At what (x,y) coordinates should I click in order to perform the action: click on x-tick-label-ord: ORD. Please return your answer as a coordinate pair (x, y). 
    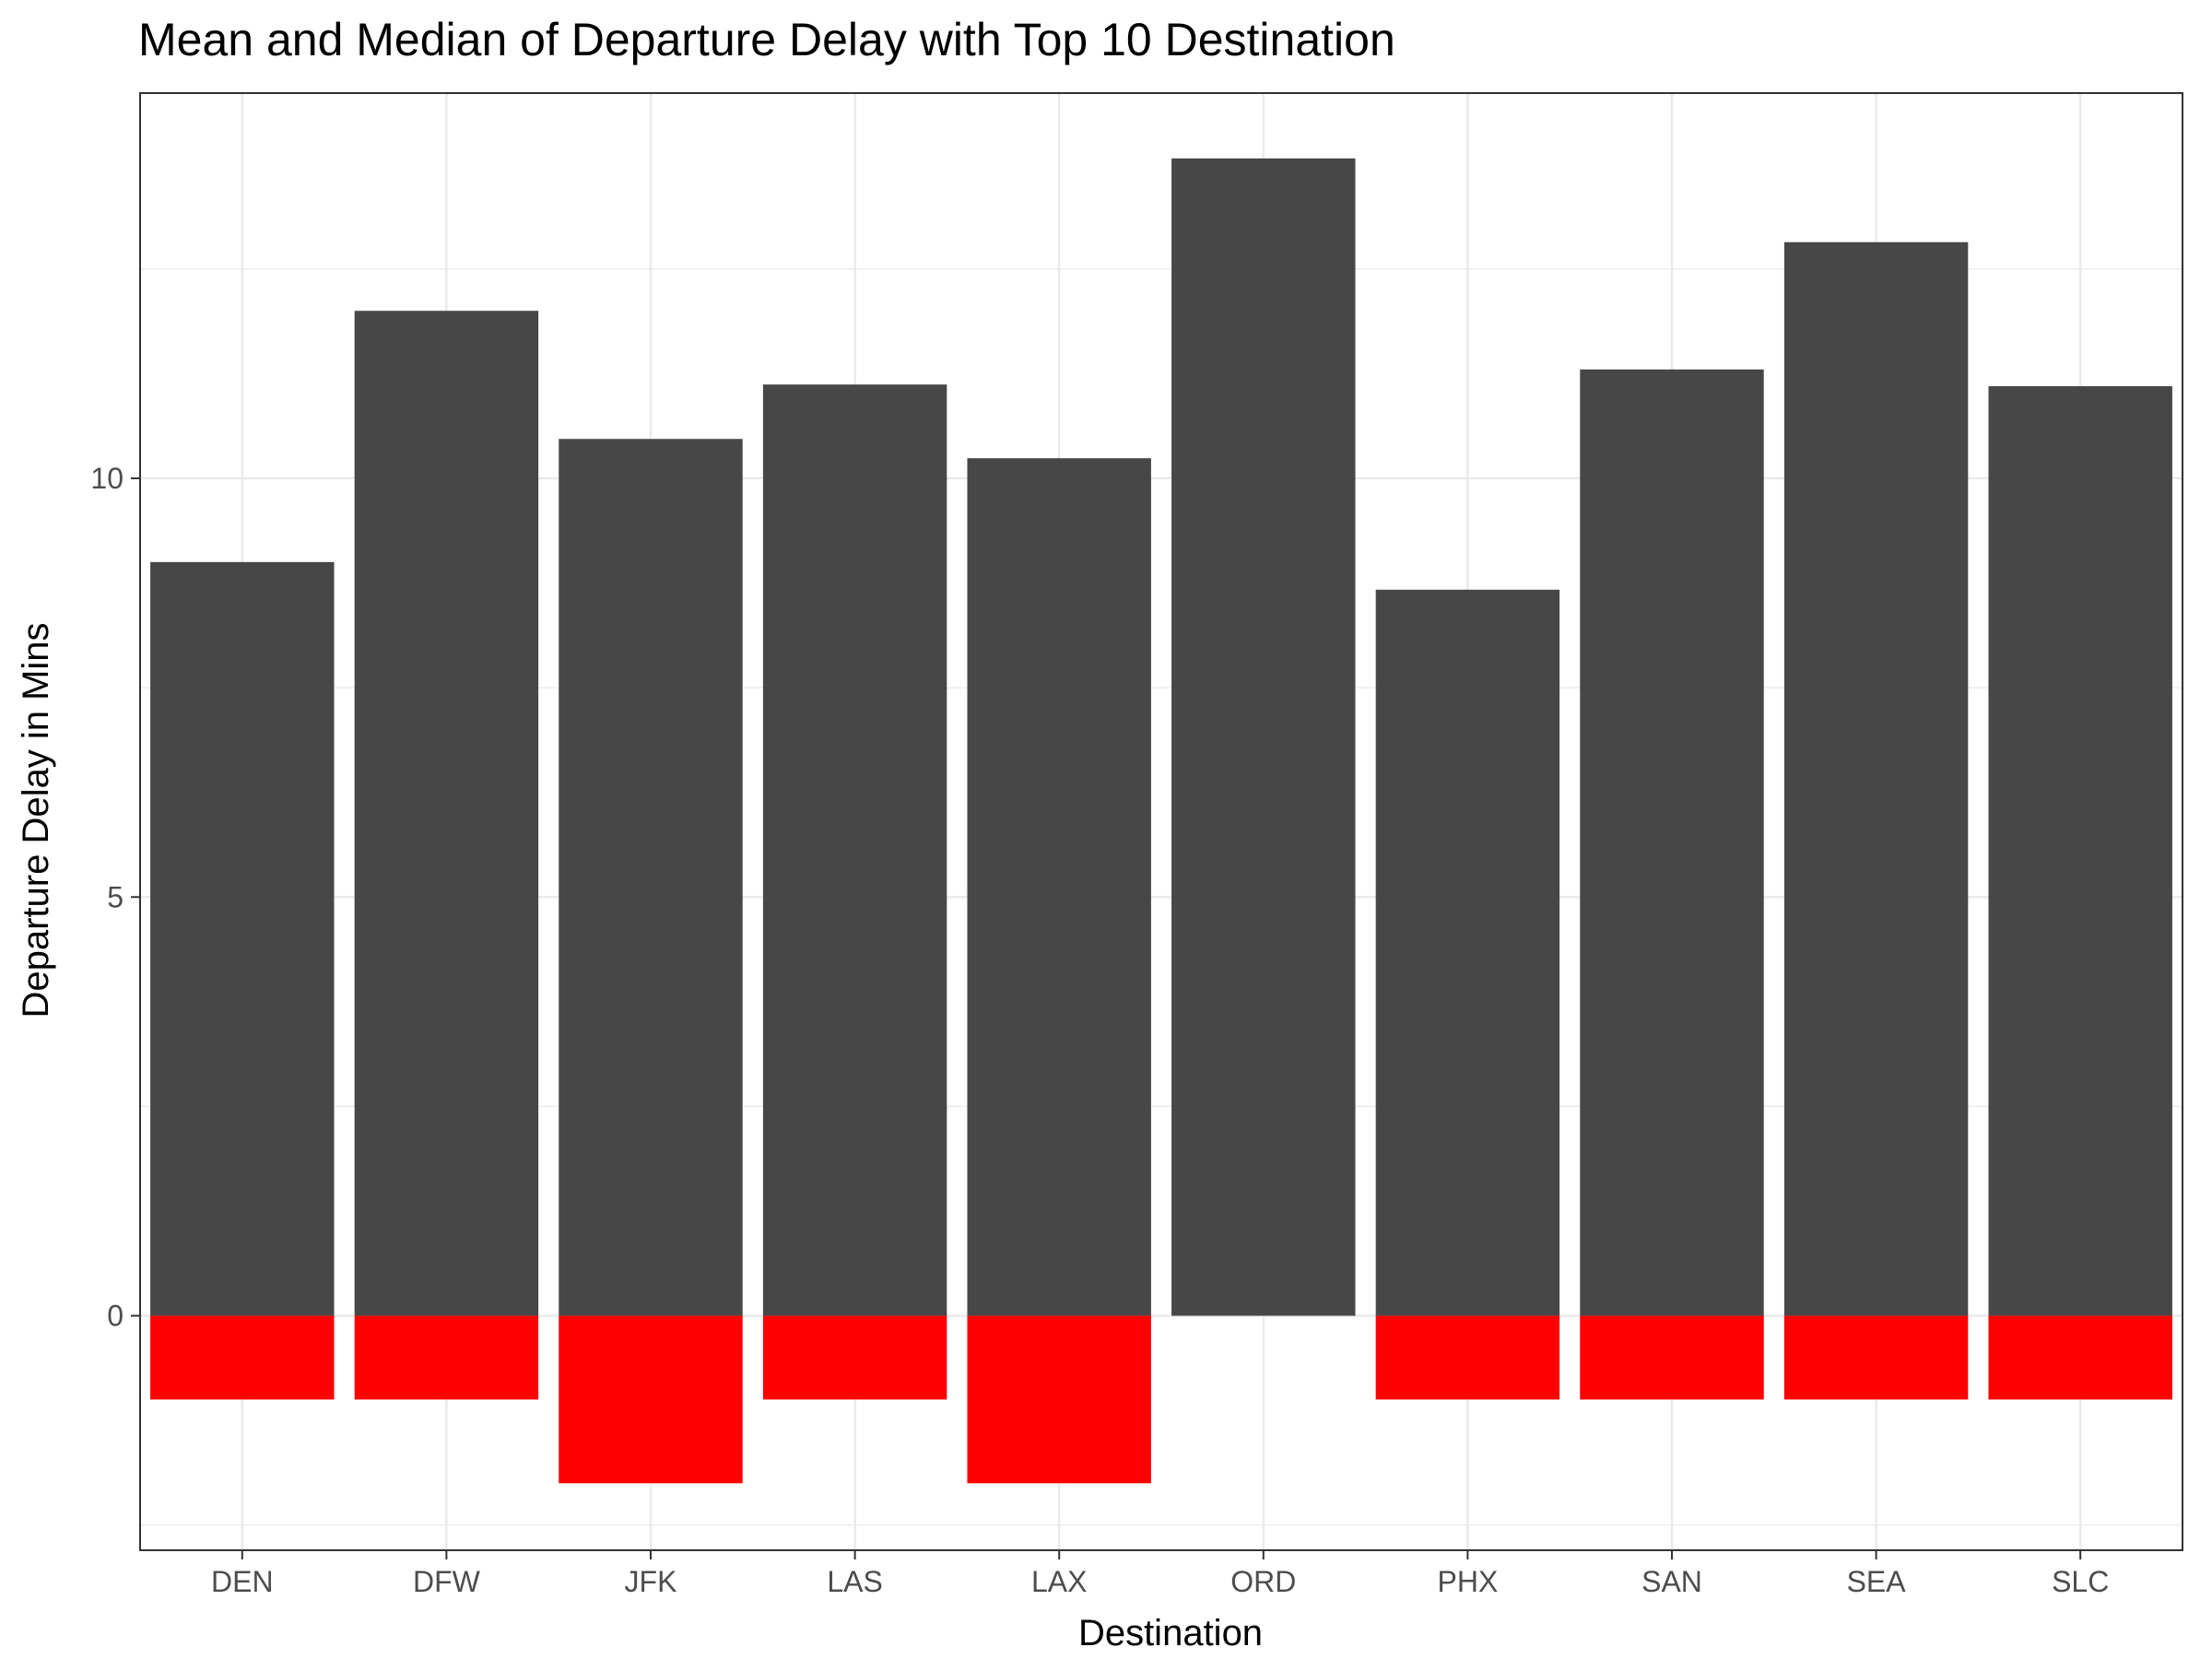
    Looking at the image, I should click on (1263, 1581).